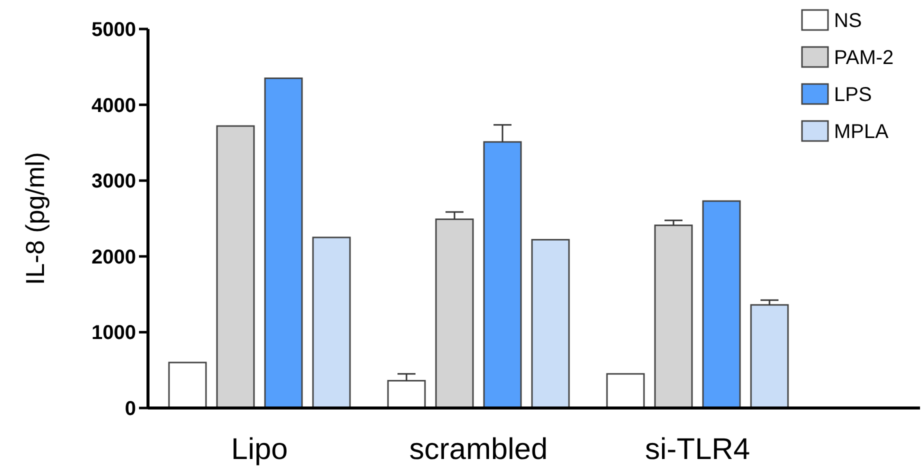 Image resolution: width=921 pixels, height=469 pixels. What do you see at coordinates (114, 105) in the screenshot?
I see `y-tick-label: 4000` at bounding box center [114, 105].